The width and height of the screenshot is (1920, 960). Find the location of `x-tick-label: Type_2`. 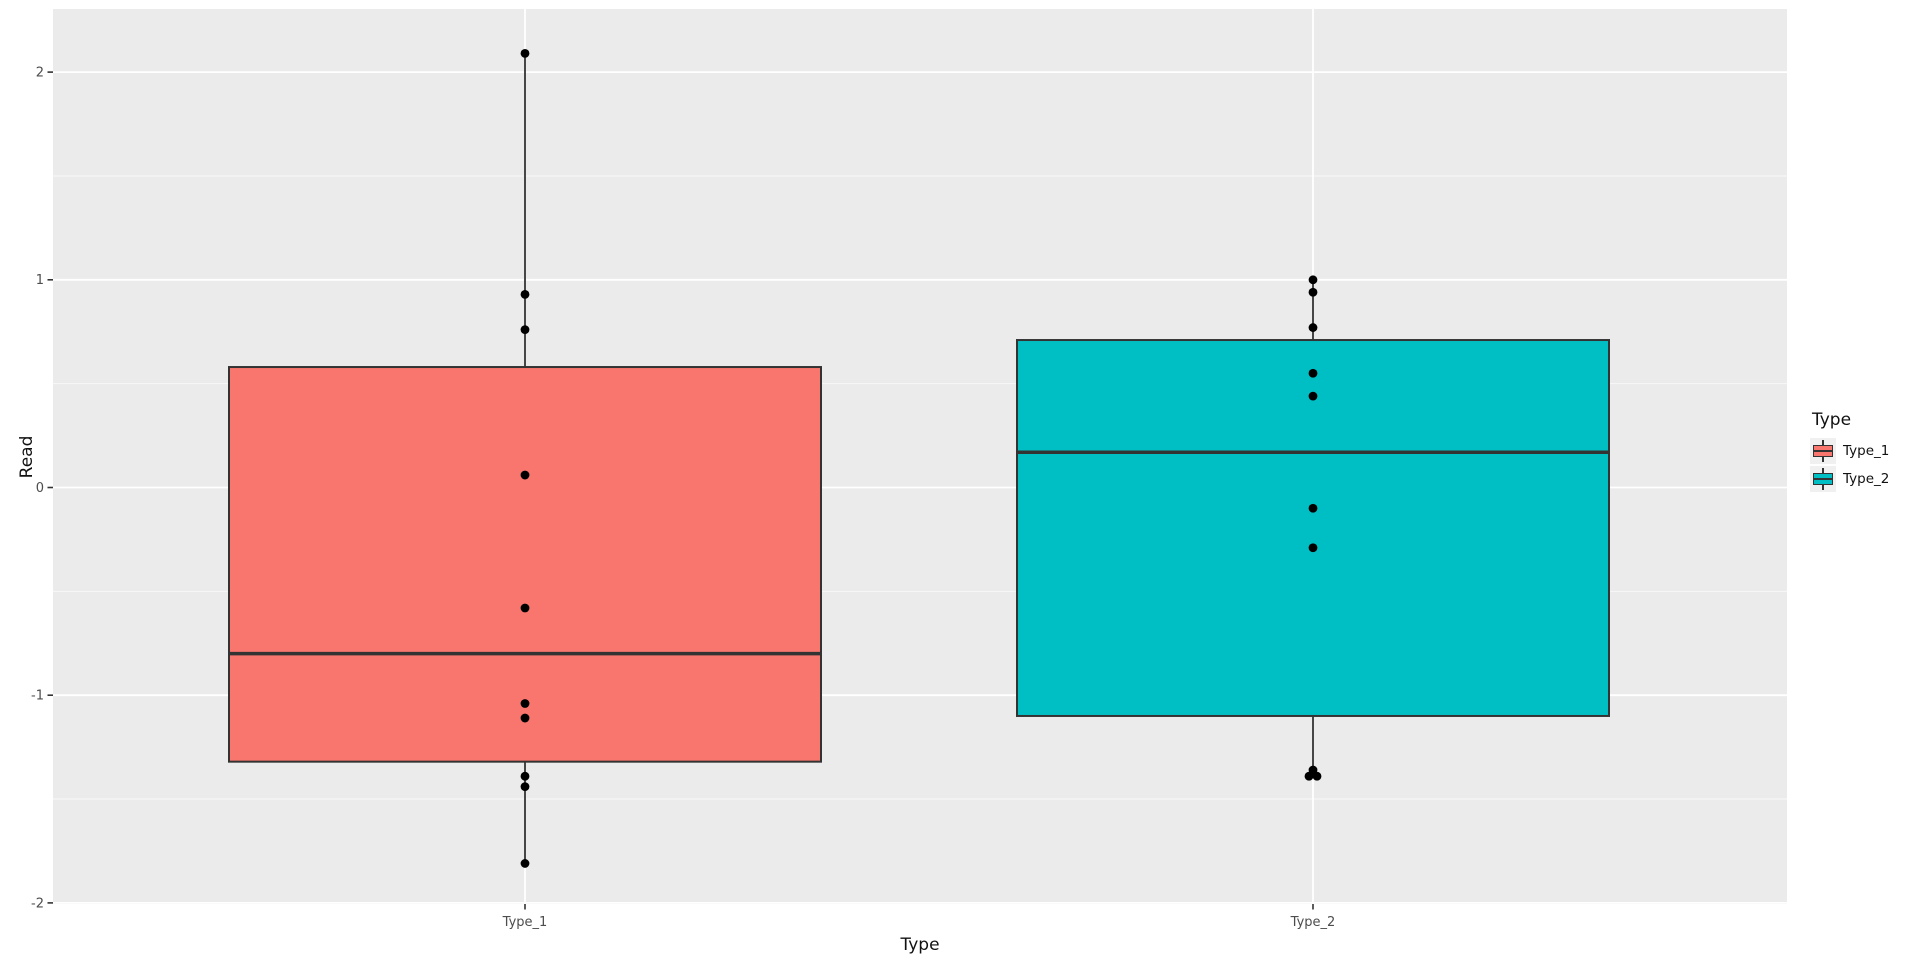

x-tick-label: Type_2 is located at coordinates (1313, 922).